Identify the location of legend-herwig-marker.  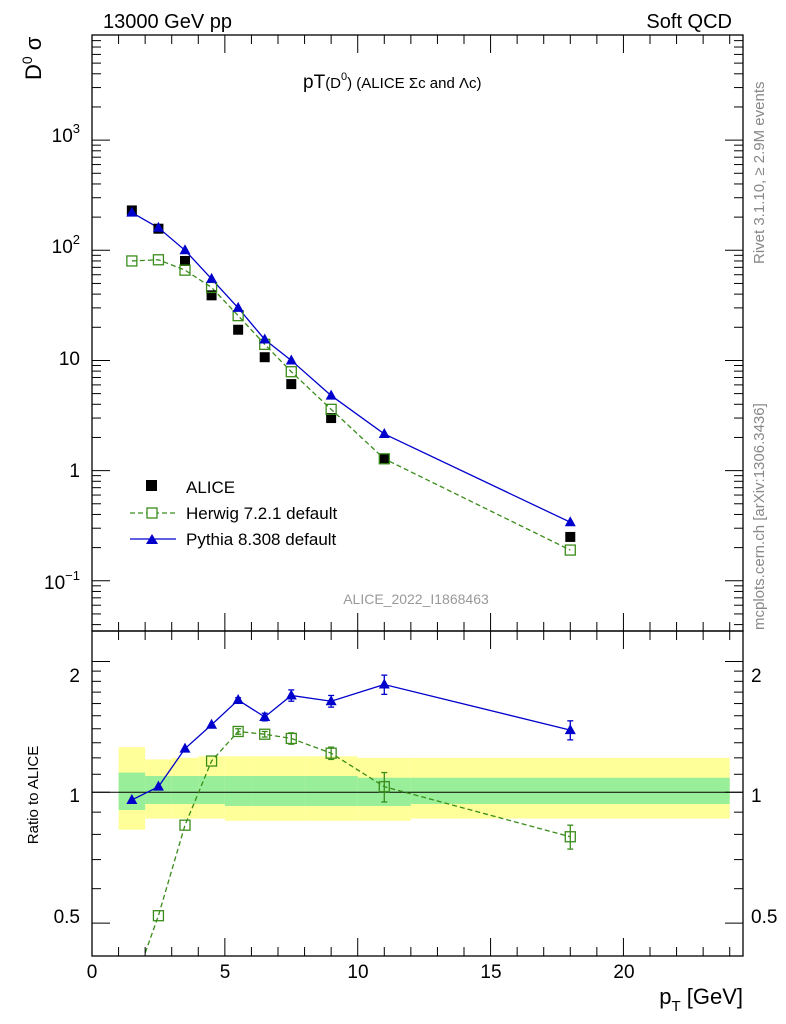
(152, 513).